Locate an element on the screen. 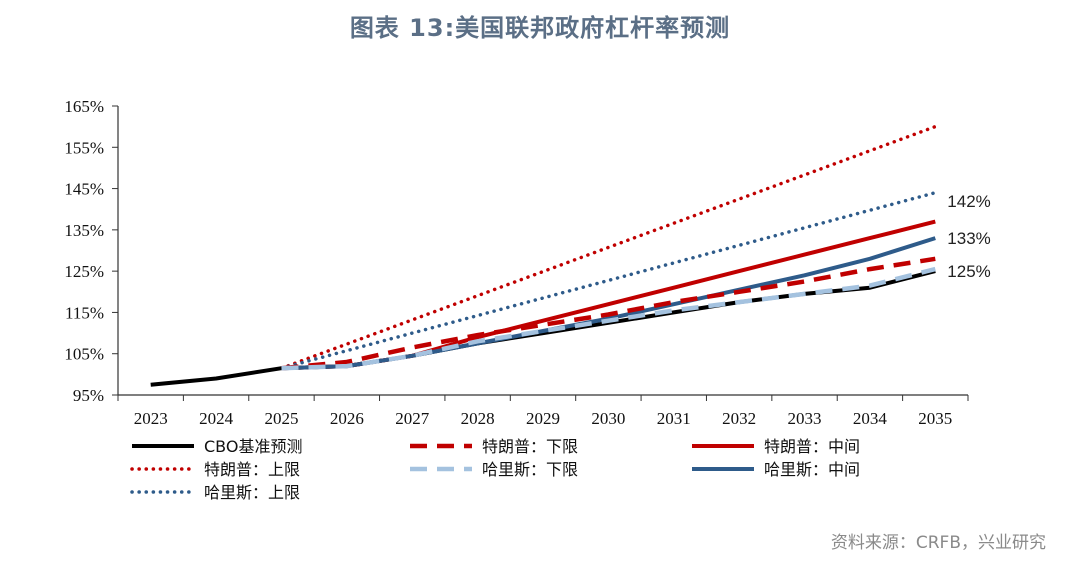 Image resolution: width=1080 pixels, height=583 pixels. legend-label: 哈里斯：上限 is located at coordinates (252, 492).